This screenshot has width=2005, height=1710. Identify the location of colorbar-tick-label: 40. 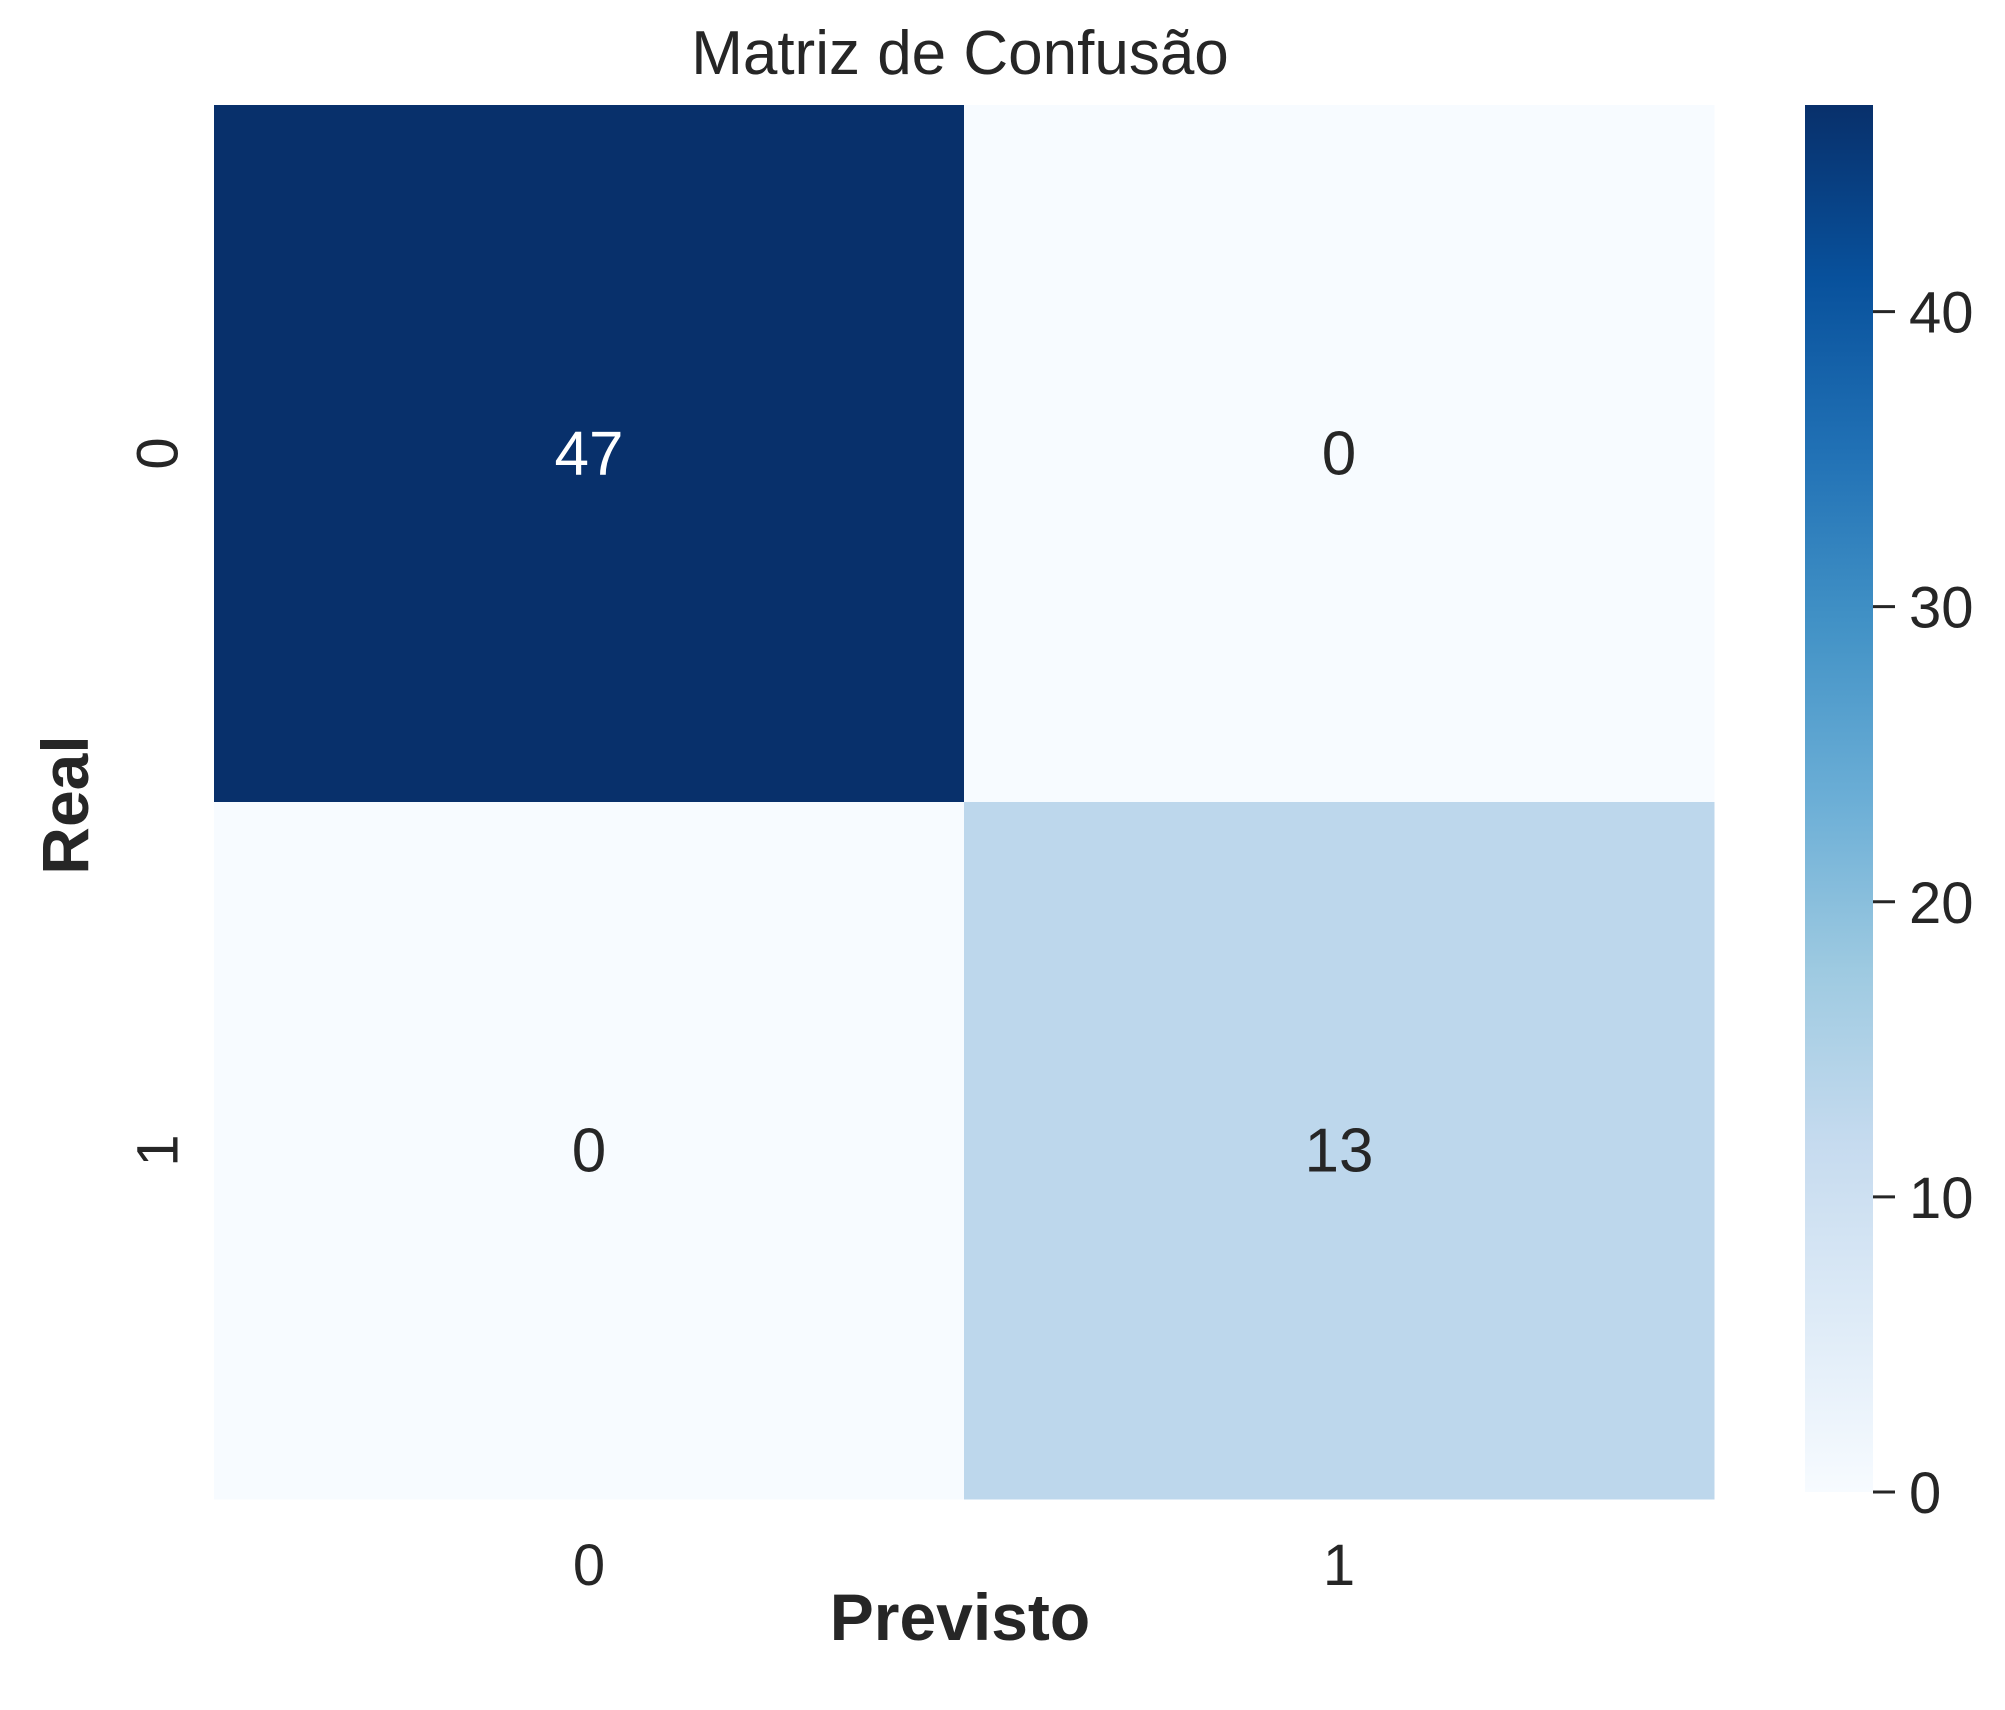
(1941, 313).